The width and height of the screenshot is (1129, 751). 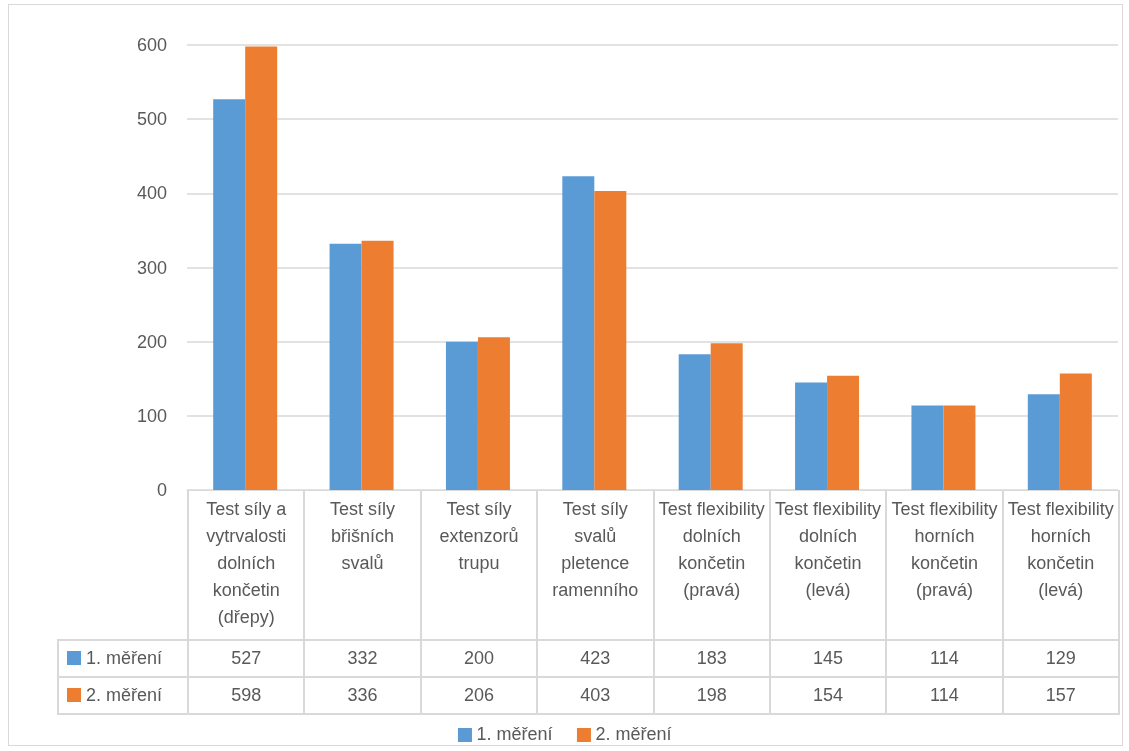 I want to click on data-label: 423, so click(x=595, y=658).